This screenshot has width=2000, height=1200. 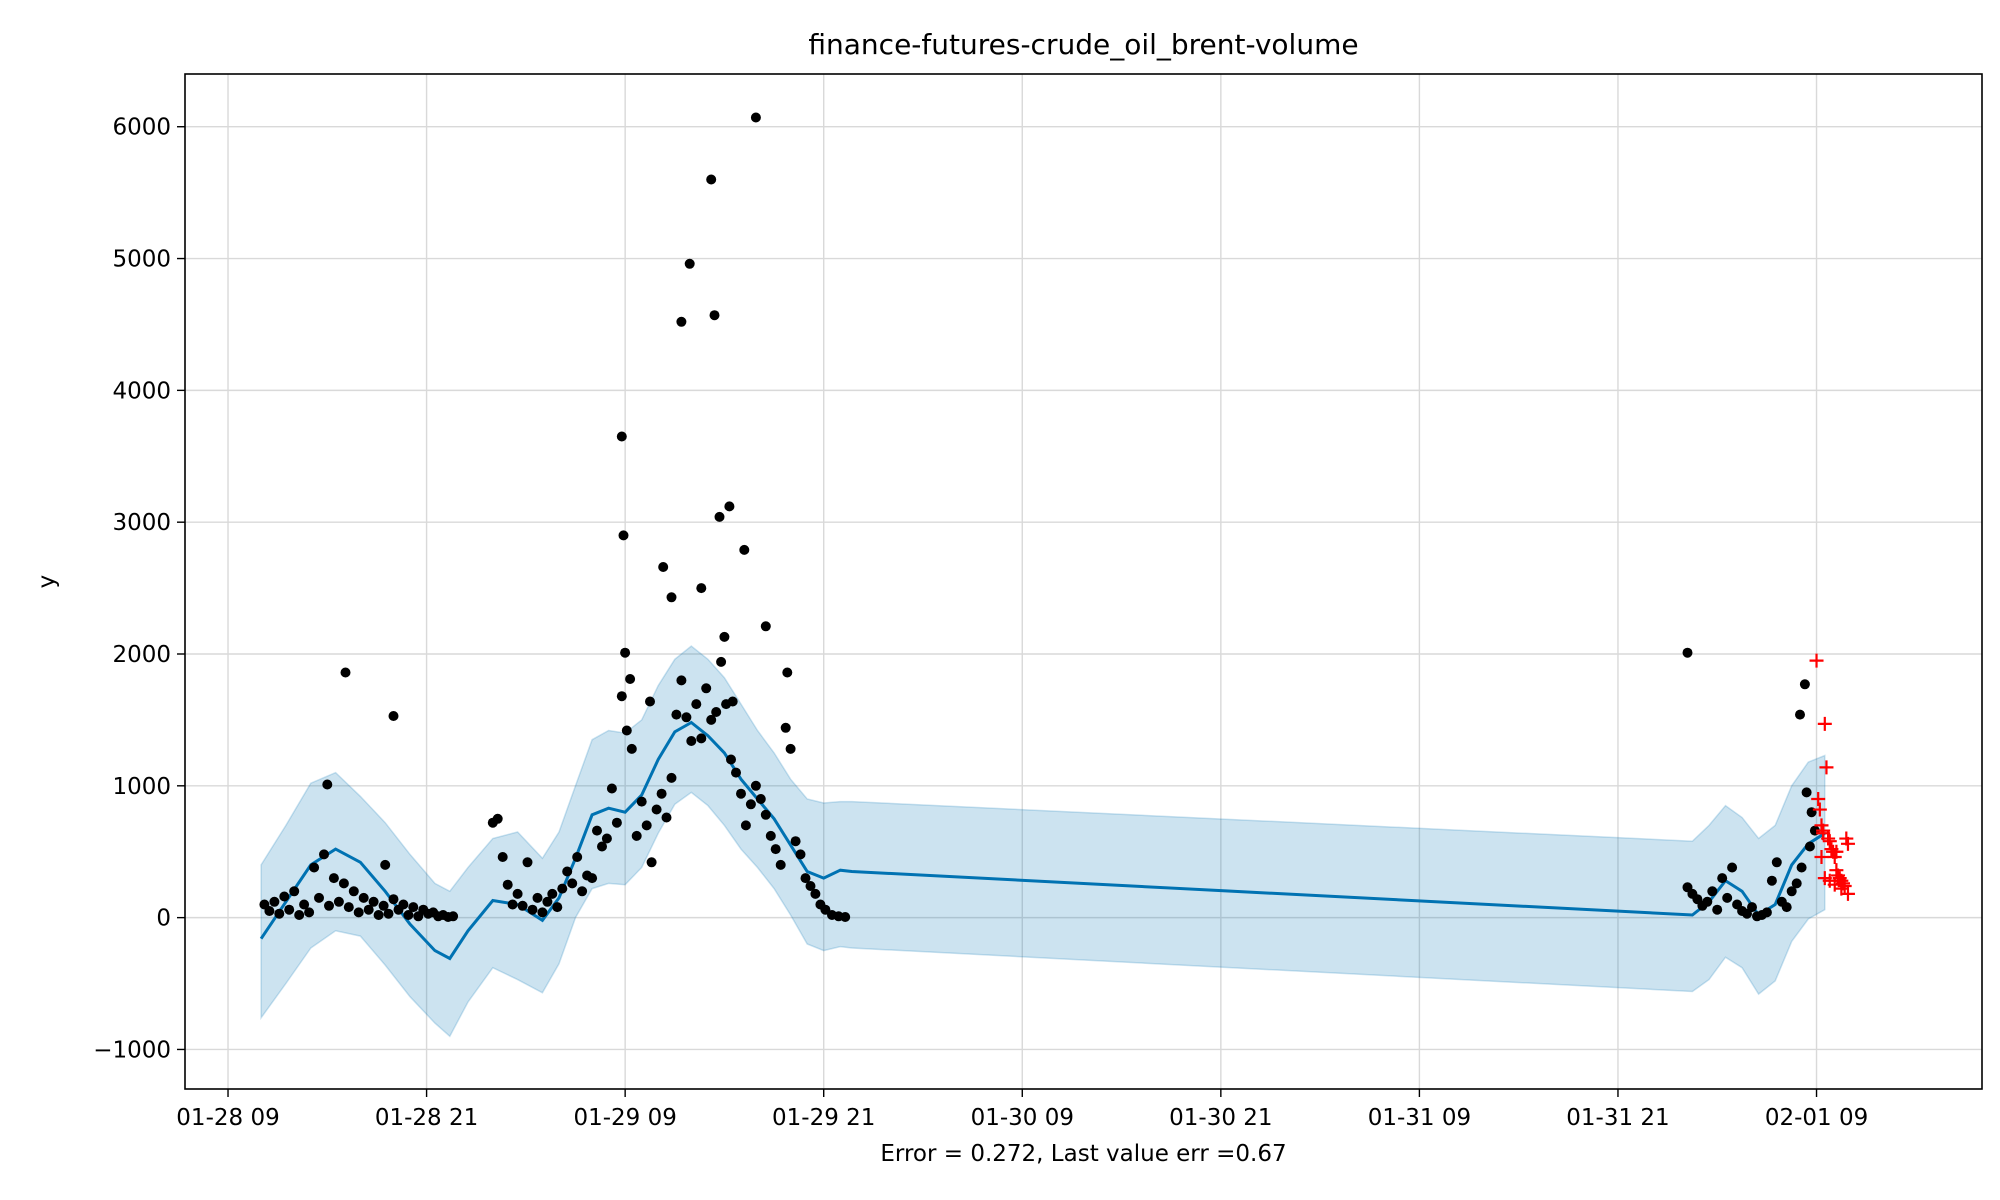 I want to click on y-tick-label: 2000, so click(x=141, y=655).